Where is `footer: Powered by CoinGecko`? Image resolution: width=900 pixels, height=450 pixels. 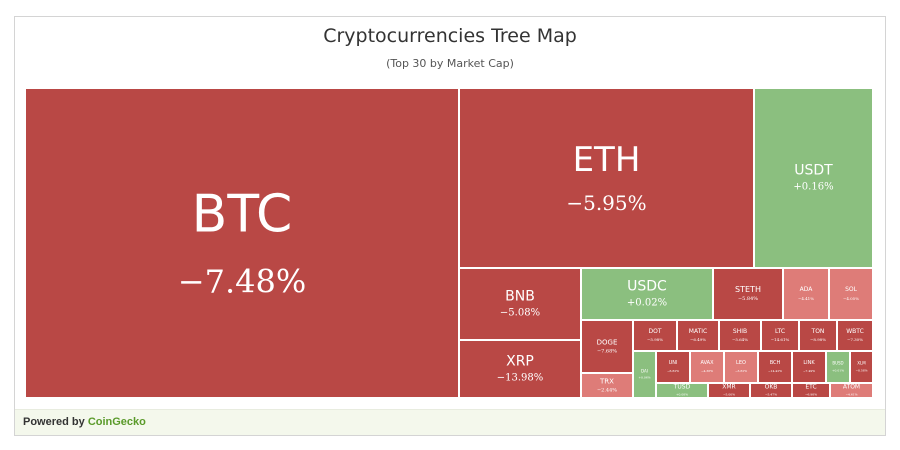 footer: Powered by CoinGecko is located at coordinates (450, 422).